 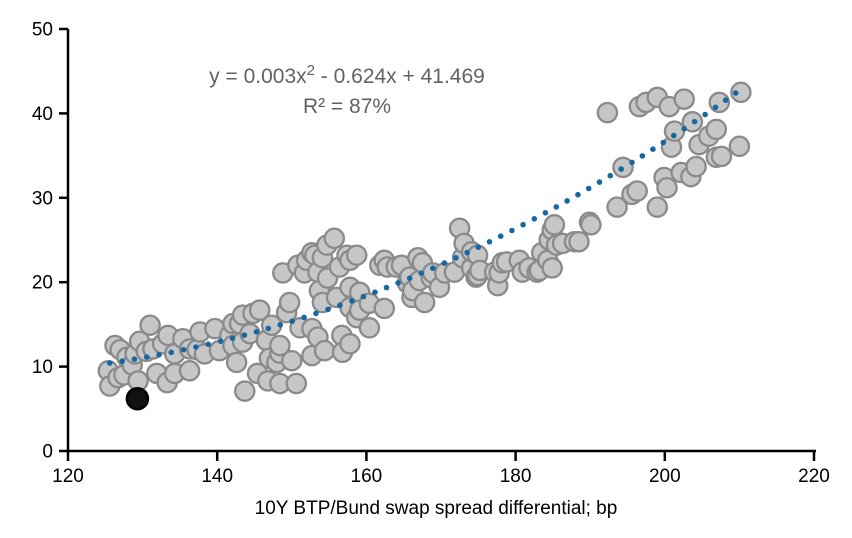 What do you see at coordinates (42, 198) in the screenshot?
I see `y-tick-label: 30` at bounding box center [42, 198].